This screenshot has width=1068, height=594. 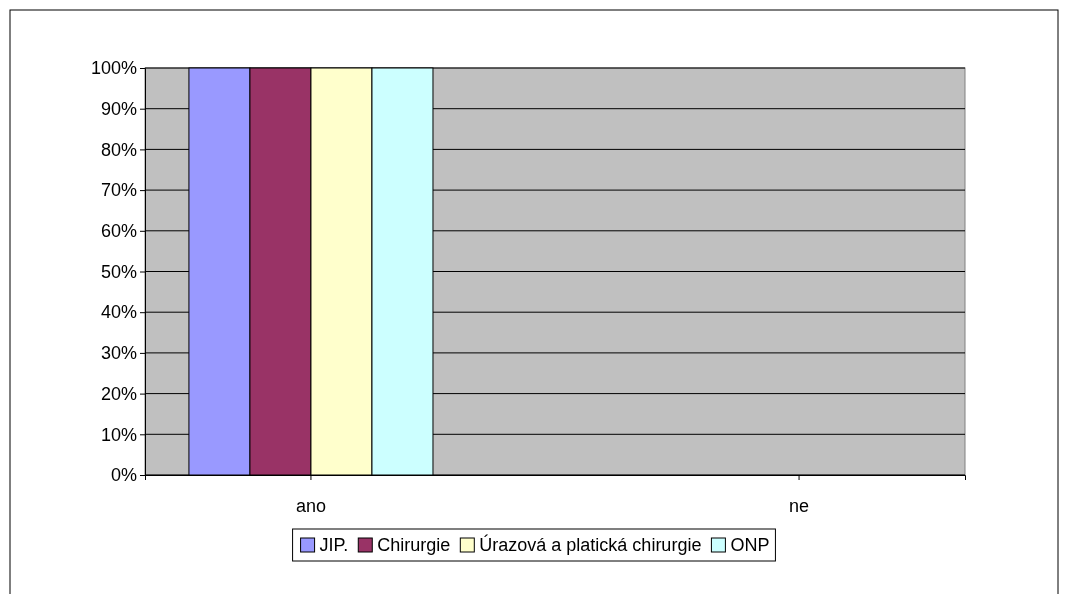 What do you see at coordinates (590, 544) in the screenshot?
I see `legend-label: Úrazová a platická chirurgie` at bounding box center [590, 544].